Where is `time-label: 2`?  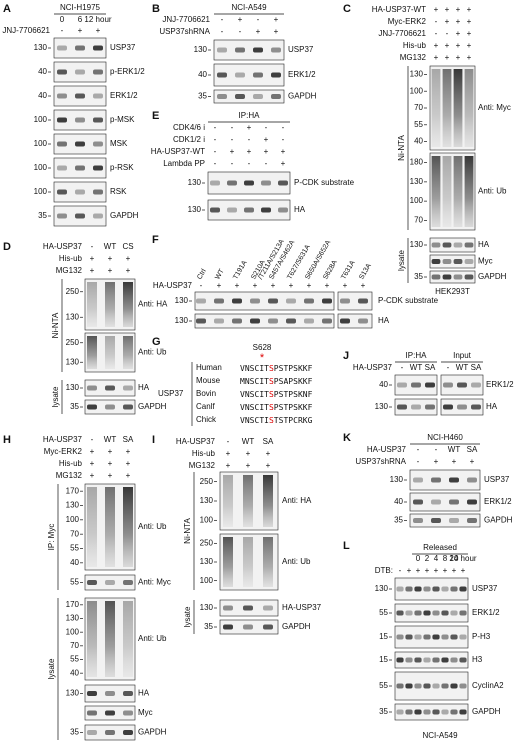
time-label: 2 is located at coordinates (427, 558).